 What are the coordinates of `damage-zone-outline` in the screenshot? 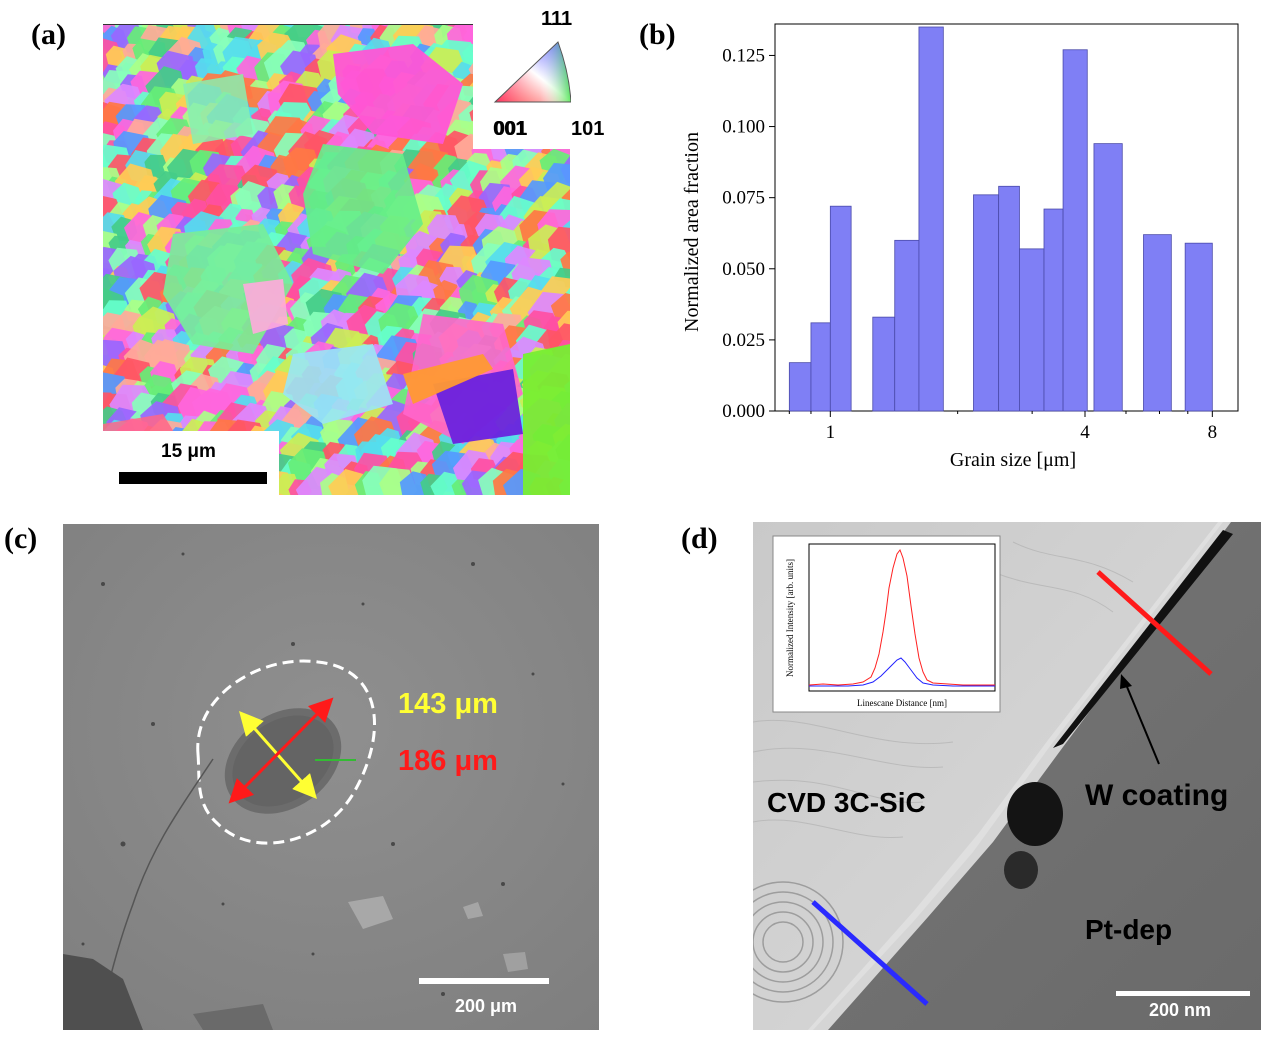 It's located at (286, 752).